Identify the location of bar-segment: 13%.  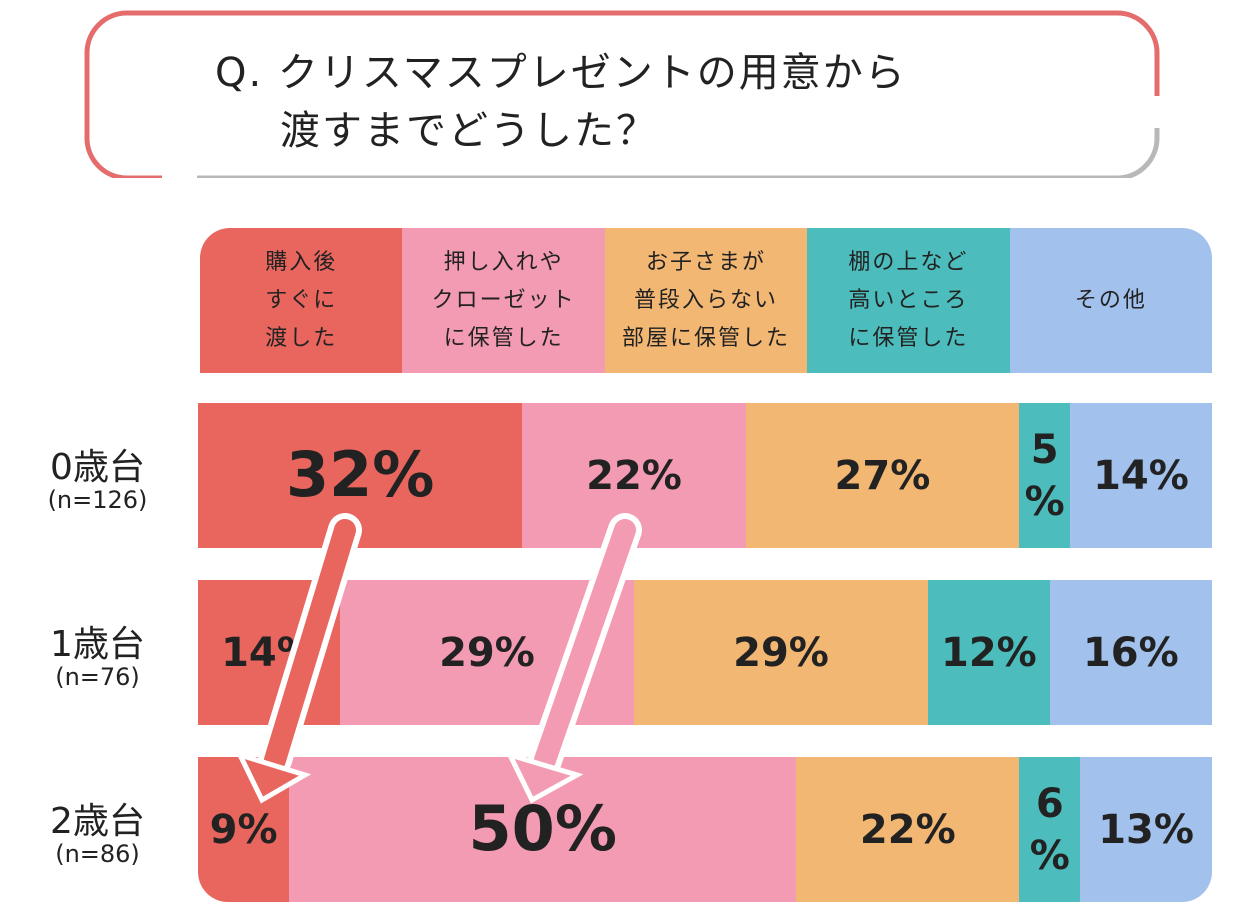
(1146, 829).